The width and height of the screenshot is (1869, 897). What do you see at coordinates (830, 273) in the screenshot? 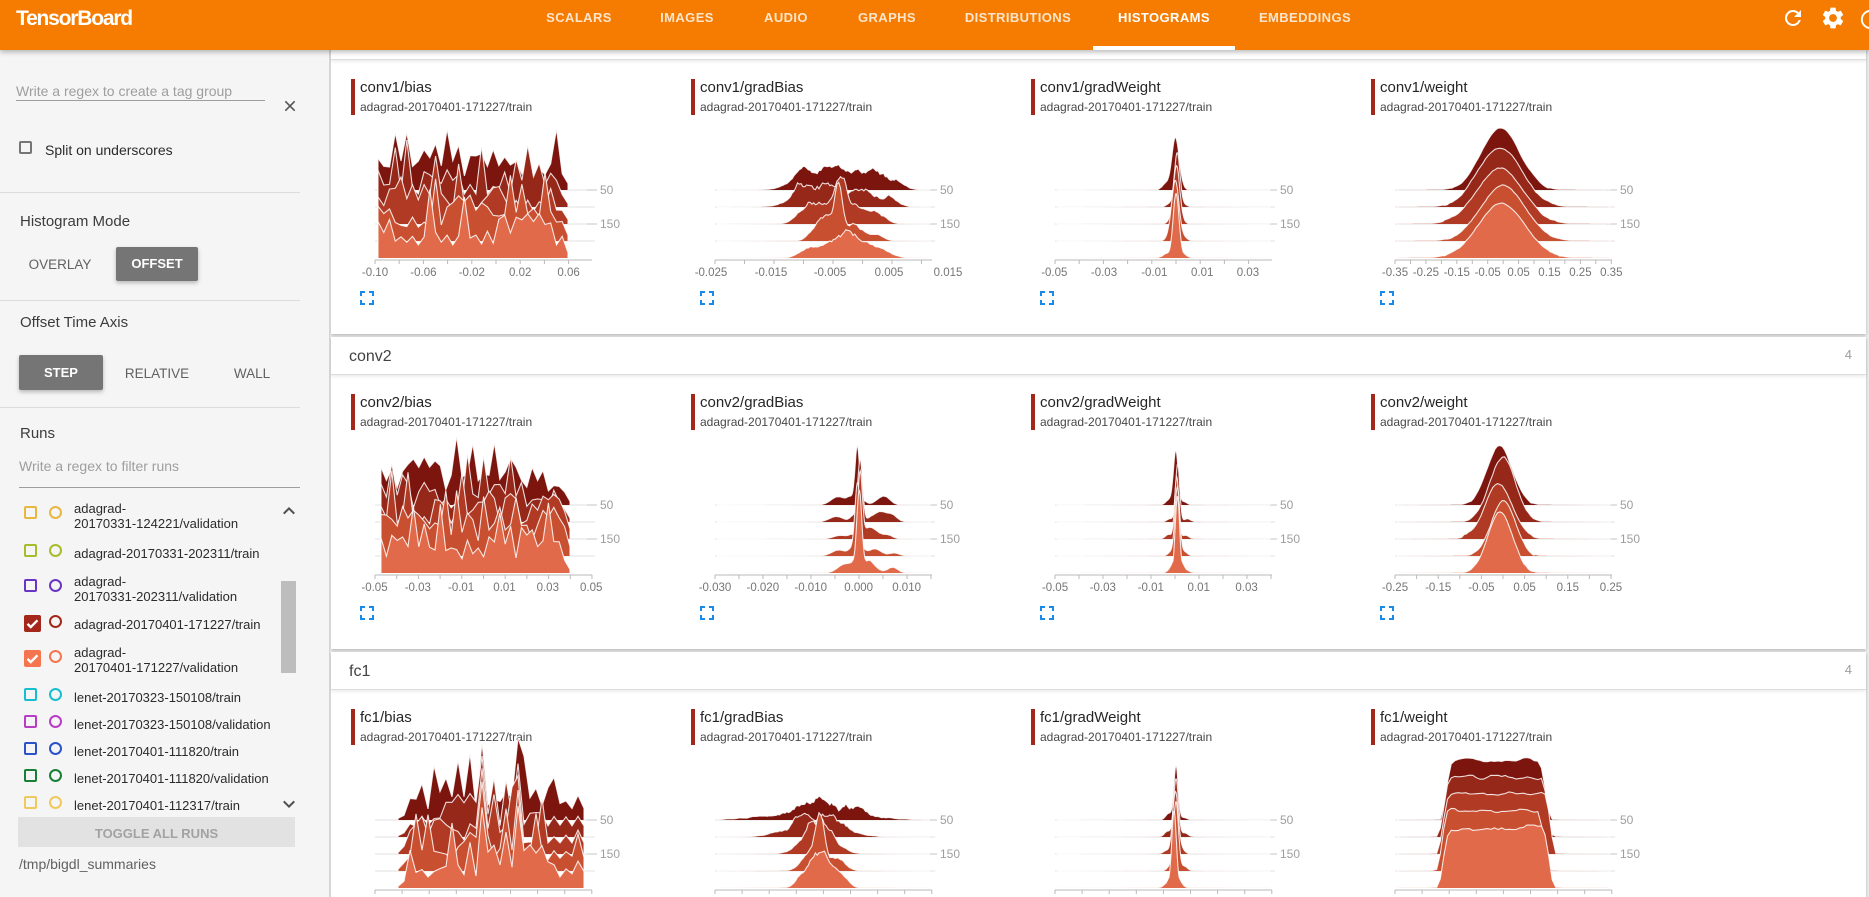
I see `svg-text: -0.005` at bounding box center [830, 273].